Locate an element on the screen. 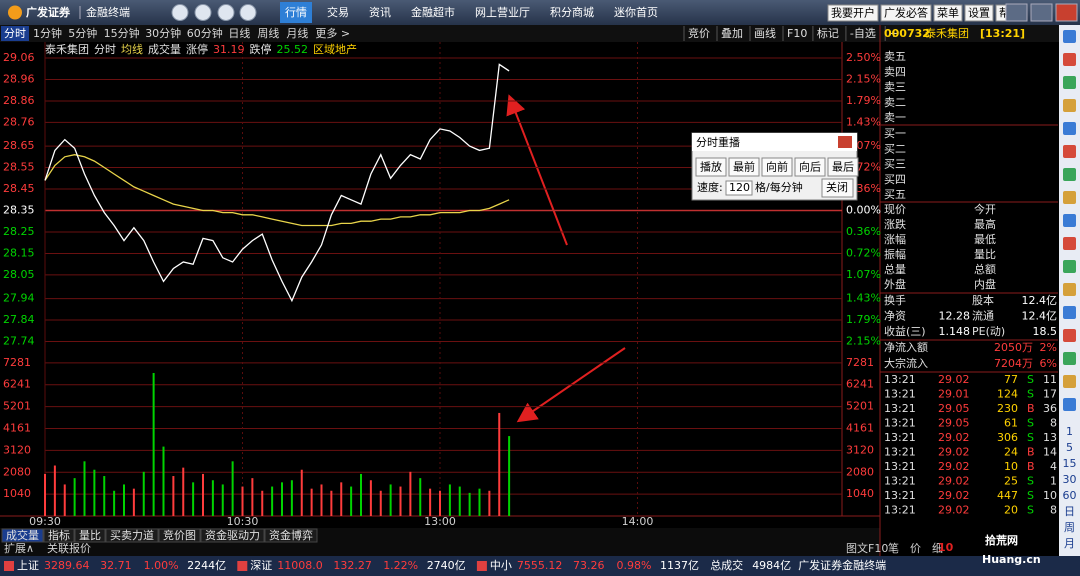  period-tab: 日线 is located at coordinates (239, 33).